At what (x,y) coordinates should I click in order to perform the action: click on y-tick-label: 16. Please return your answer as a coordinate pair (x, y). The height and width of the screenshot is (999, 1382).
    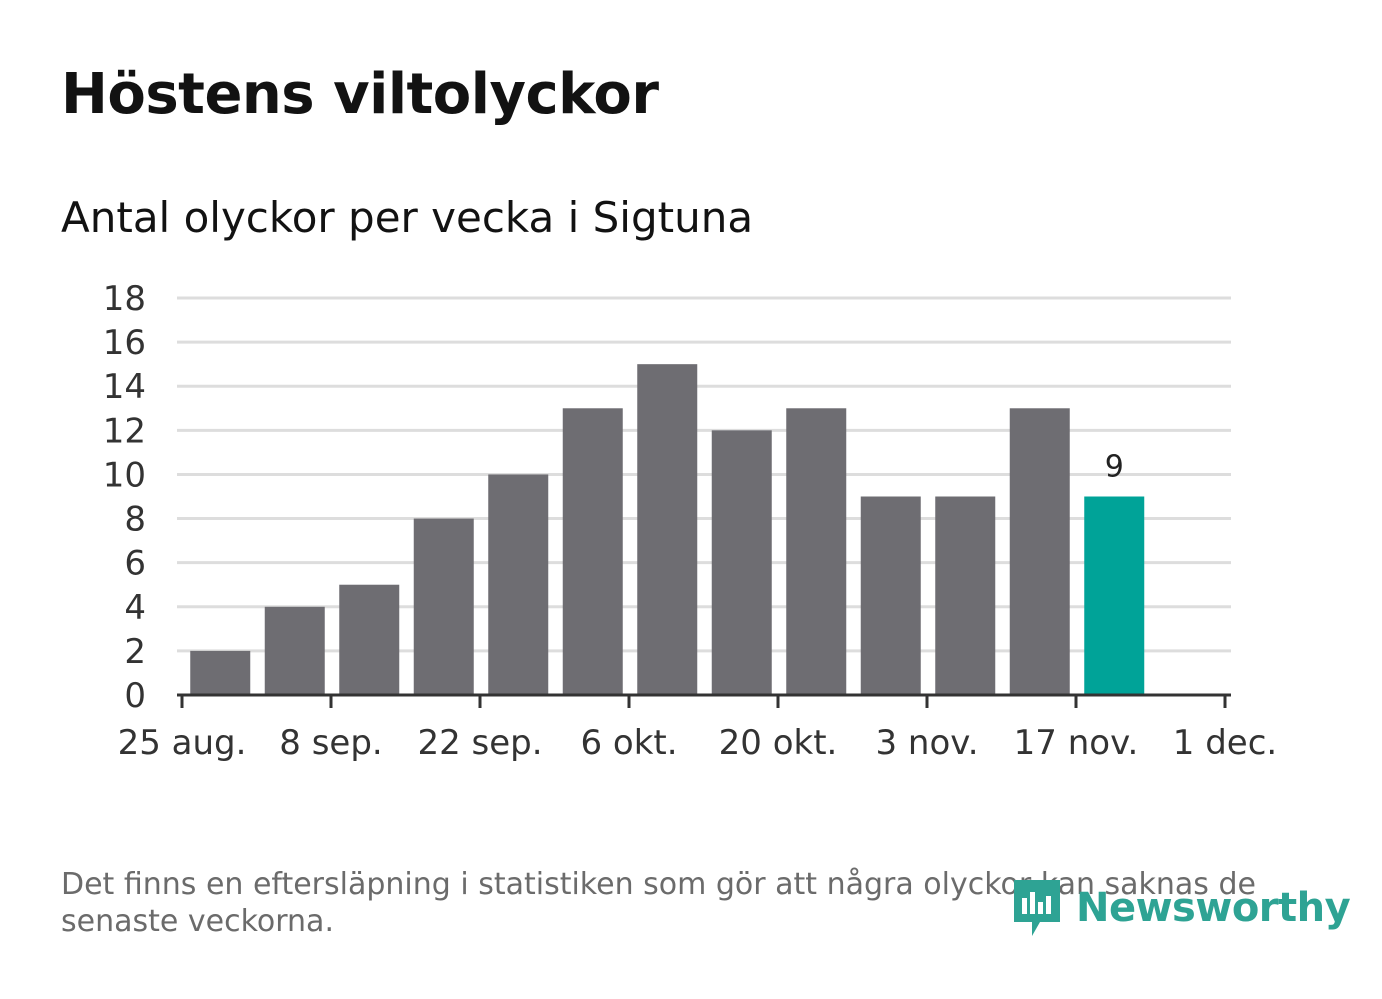
    Looking at the image, I should click on (124, 343).